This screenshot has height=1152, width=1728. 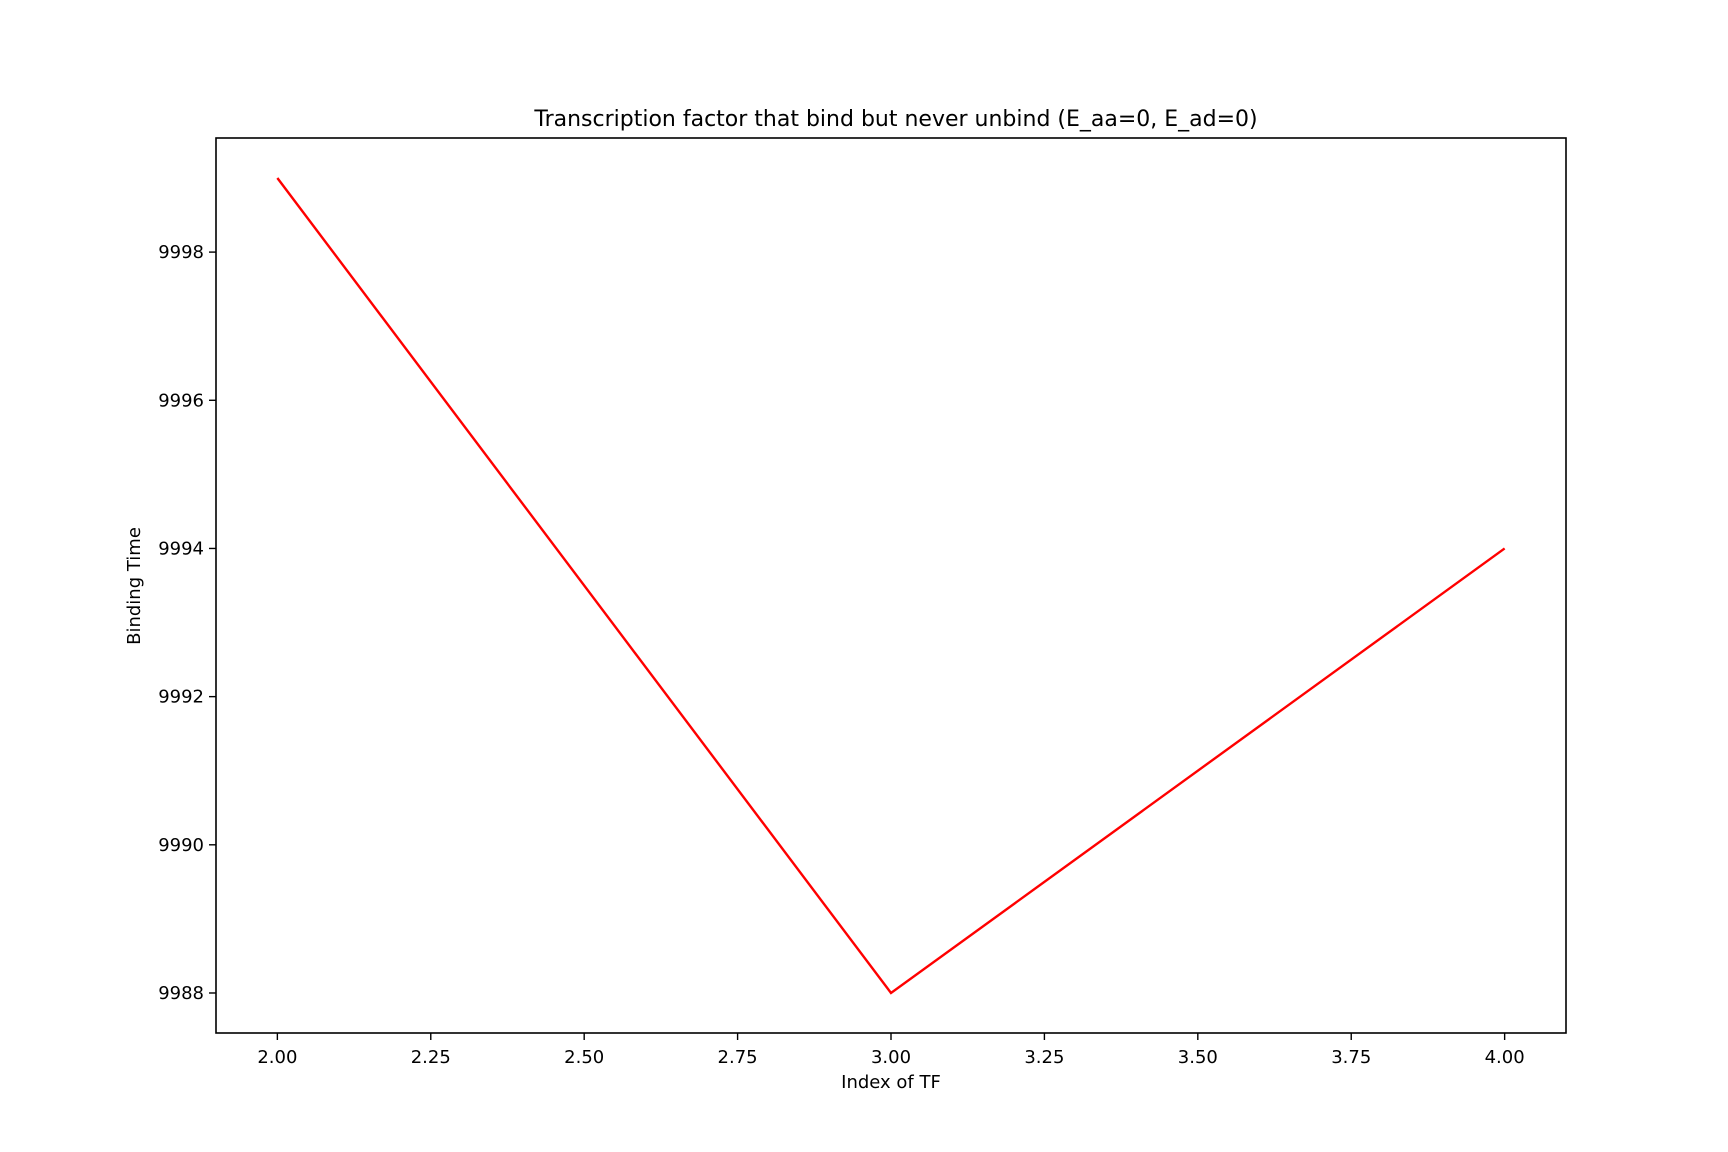 I want to click on x-tick-label: 3.50, so click(x=1198, y=1057).